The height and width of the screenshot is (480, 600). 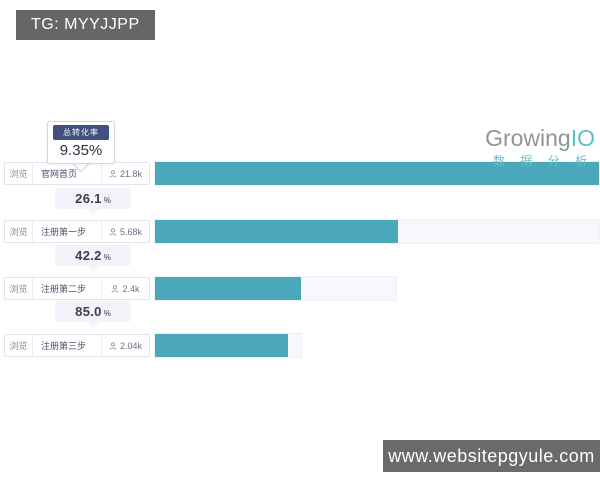 I want to click on total-conversion-box: 总转化率 9.35%, so click(x=81, y=142).